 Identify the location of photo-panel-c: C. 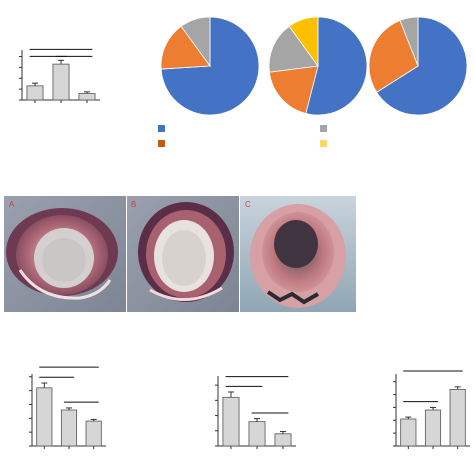
(298, 254).